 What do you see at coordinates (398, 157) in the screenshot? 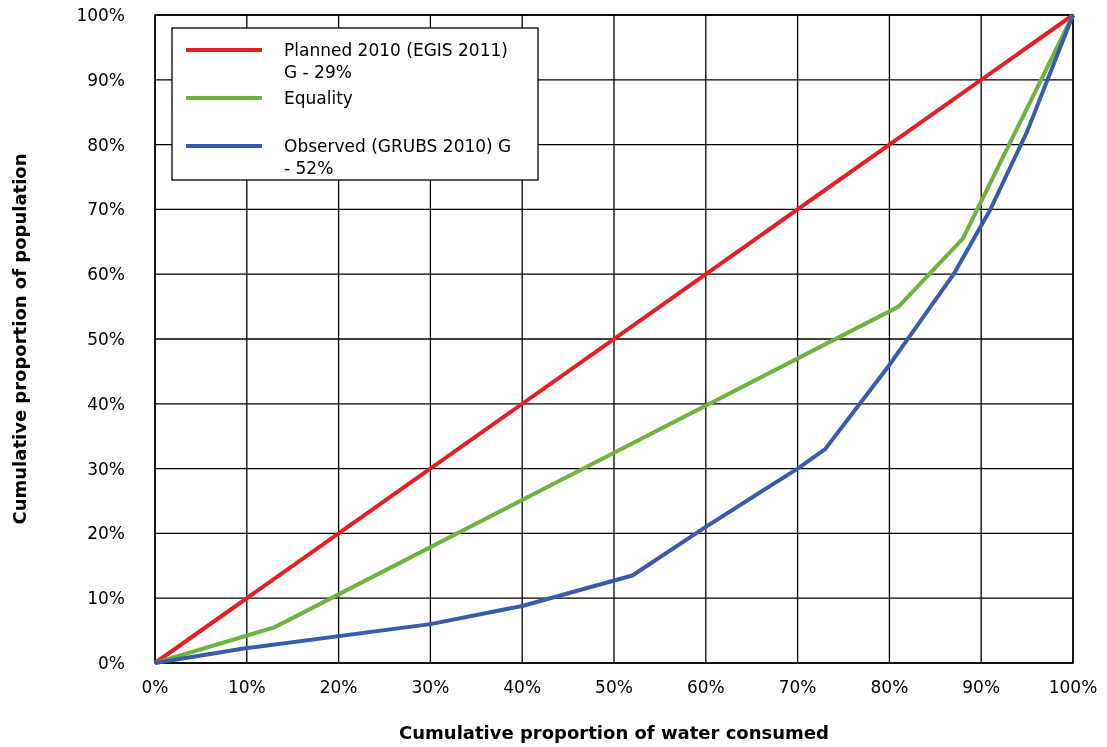
I see `legend-label: Observed (GRUBS 2010) G - 52%` at bounding box center [398, 157].